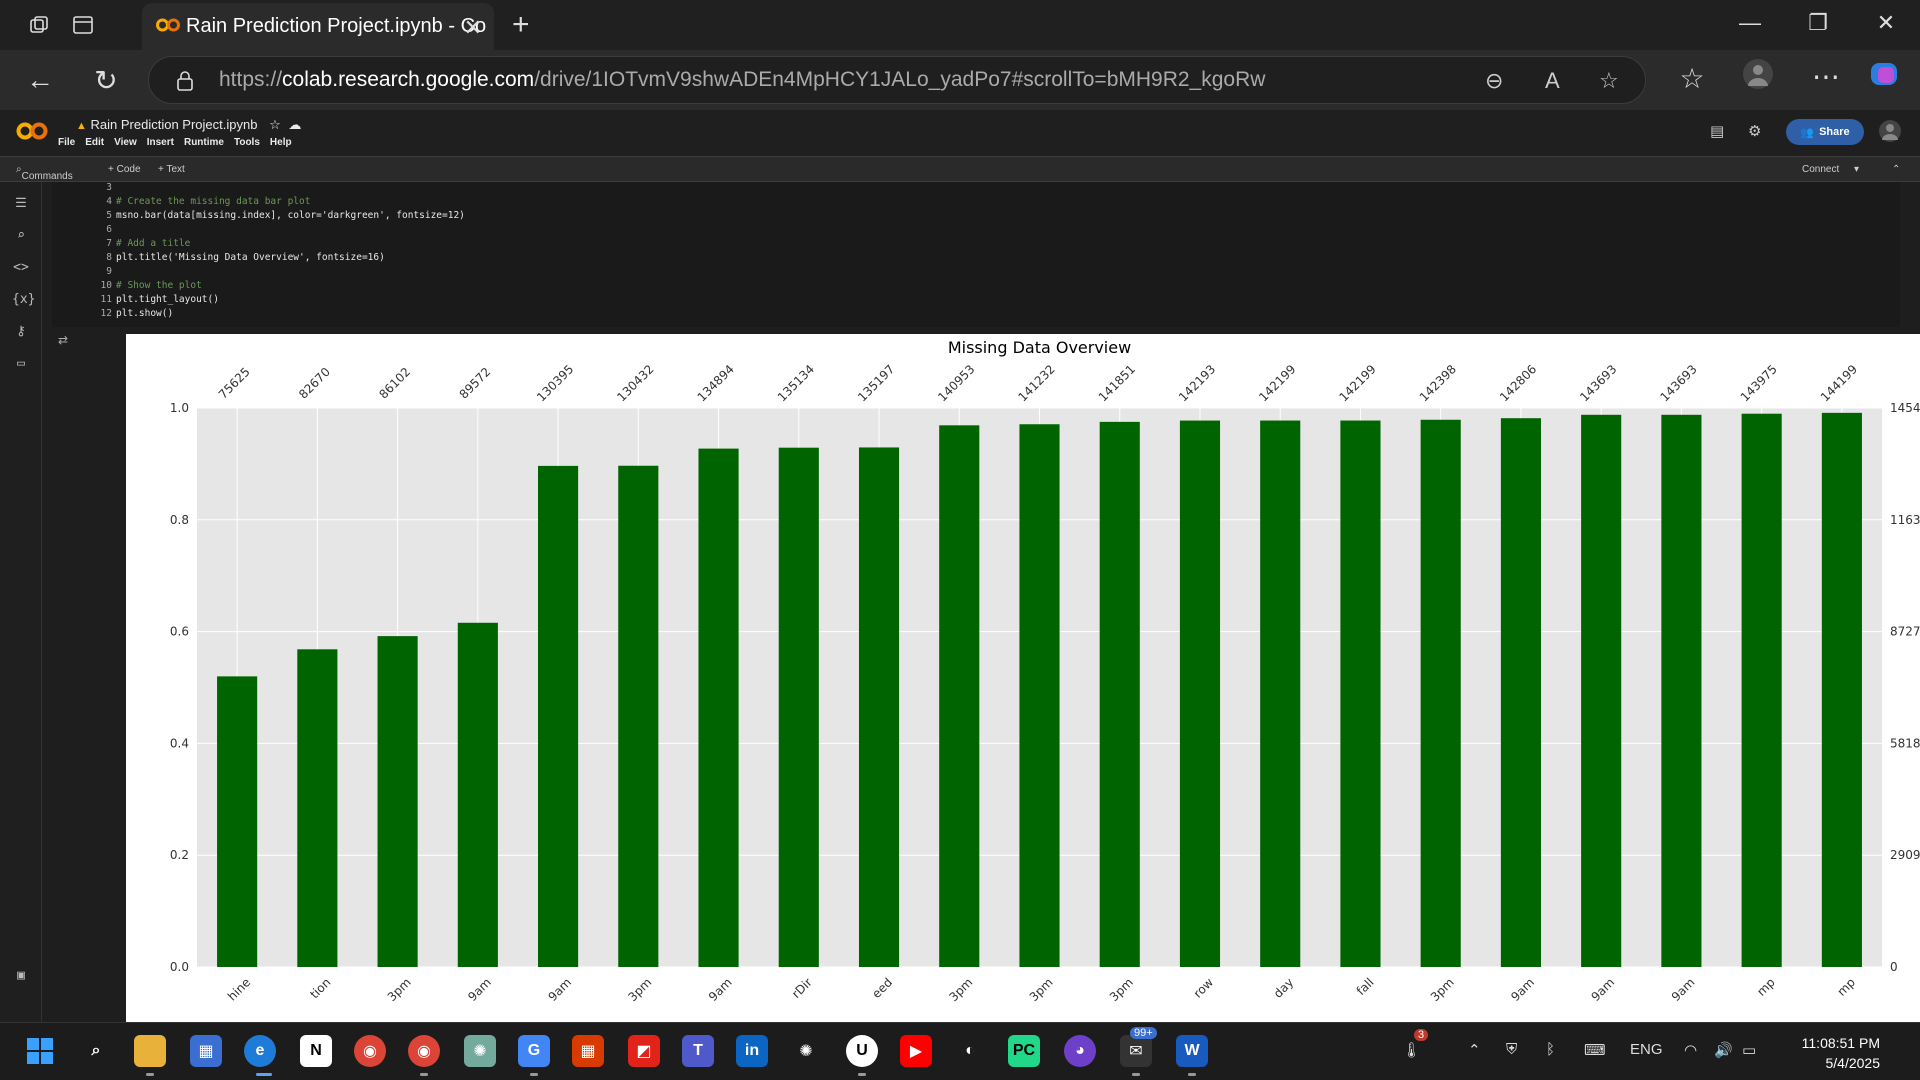  Describe the element at coordinates (1421, 1035) in the screenshot. I see `weather-badge: 3` at that location.